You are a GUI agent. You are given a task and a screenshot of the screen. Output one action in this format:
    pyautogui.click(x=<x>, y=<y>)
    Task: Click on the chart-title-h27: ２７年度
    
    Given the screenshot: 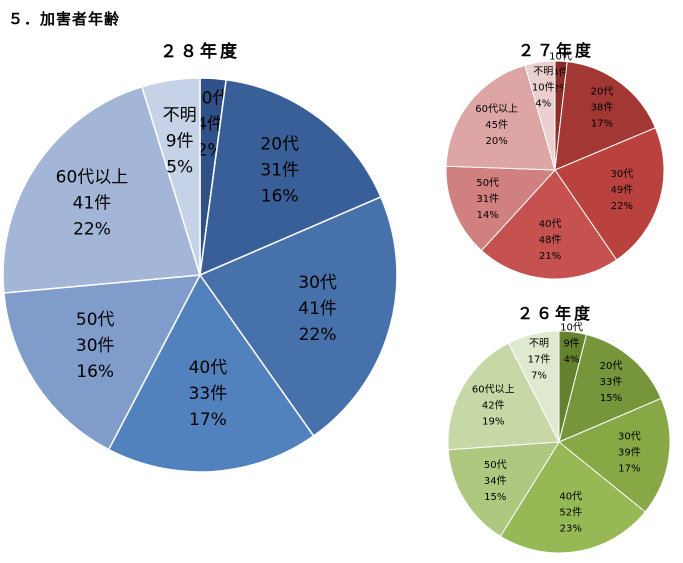 What is the action you would take?
    pyautogui.click(x=556, y=50)
    